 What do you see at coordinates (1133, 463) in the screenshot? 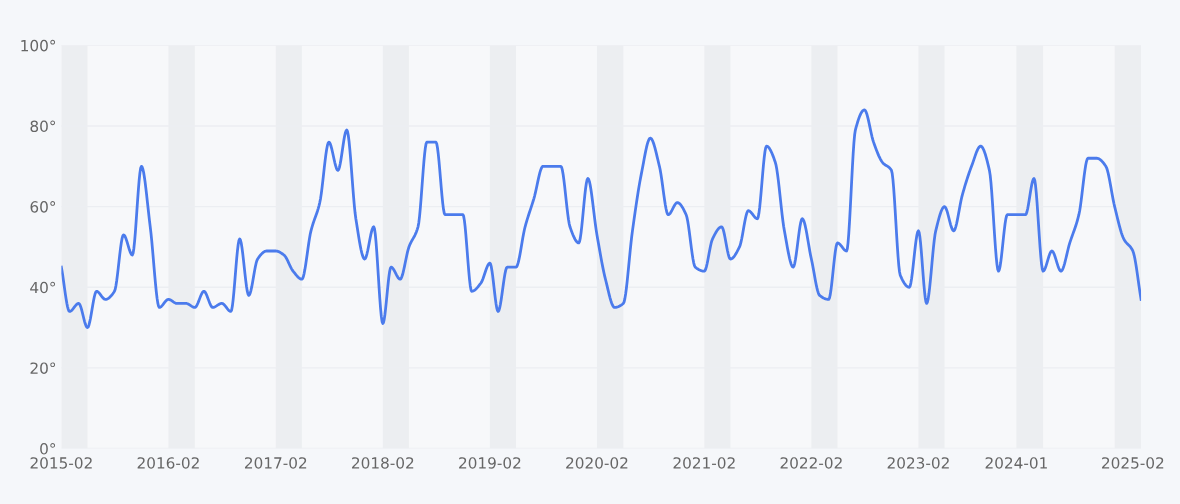
I see `x-tick-label: 2025-02` at bounding box center [1133, 463].